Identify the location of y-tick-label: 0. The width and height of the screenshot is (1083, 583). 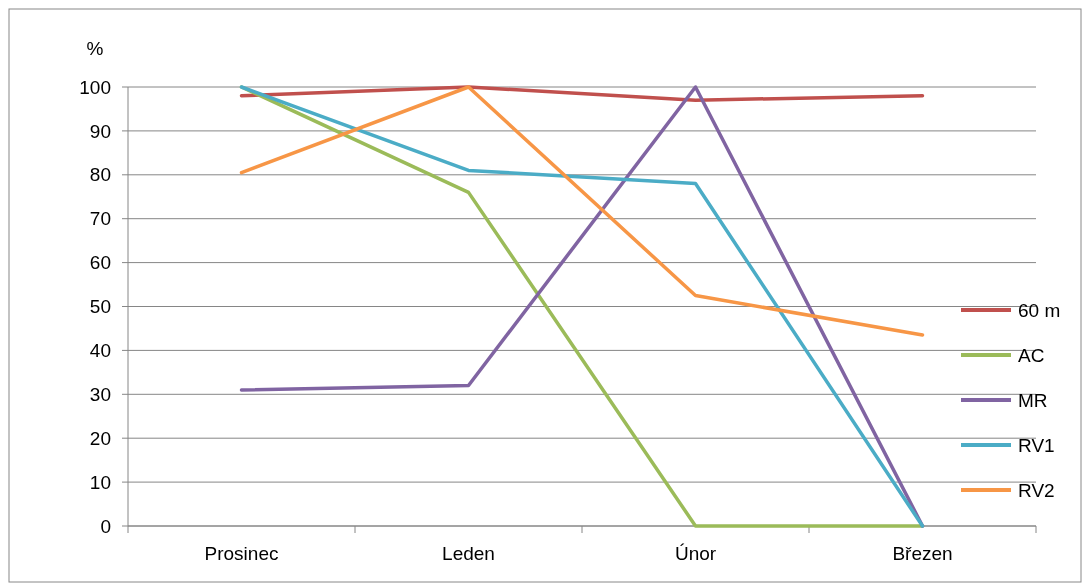
(105, 526).